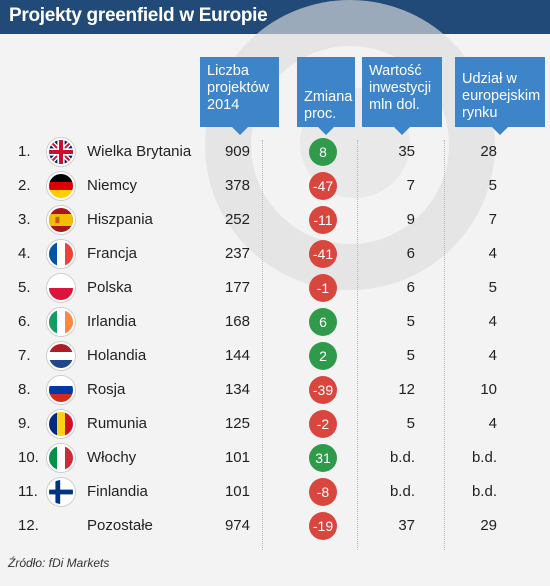  Describe the element at coordinates (488, 151) in the screenshot. I see `share-value: 28` at that location.